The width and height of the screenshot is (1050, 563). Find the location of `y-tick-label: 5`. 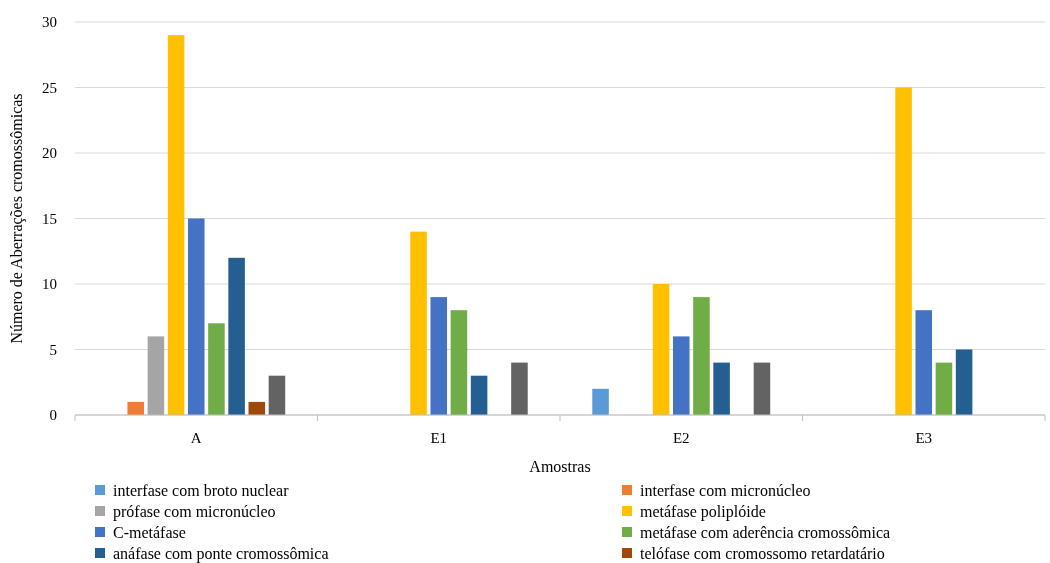

y-tick-label: 5 is located at coordinates (53, 349).